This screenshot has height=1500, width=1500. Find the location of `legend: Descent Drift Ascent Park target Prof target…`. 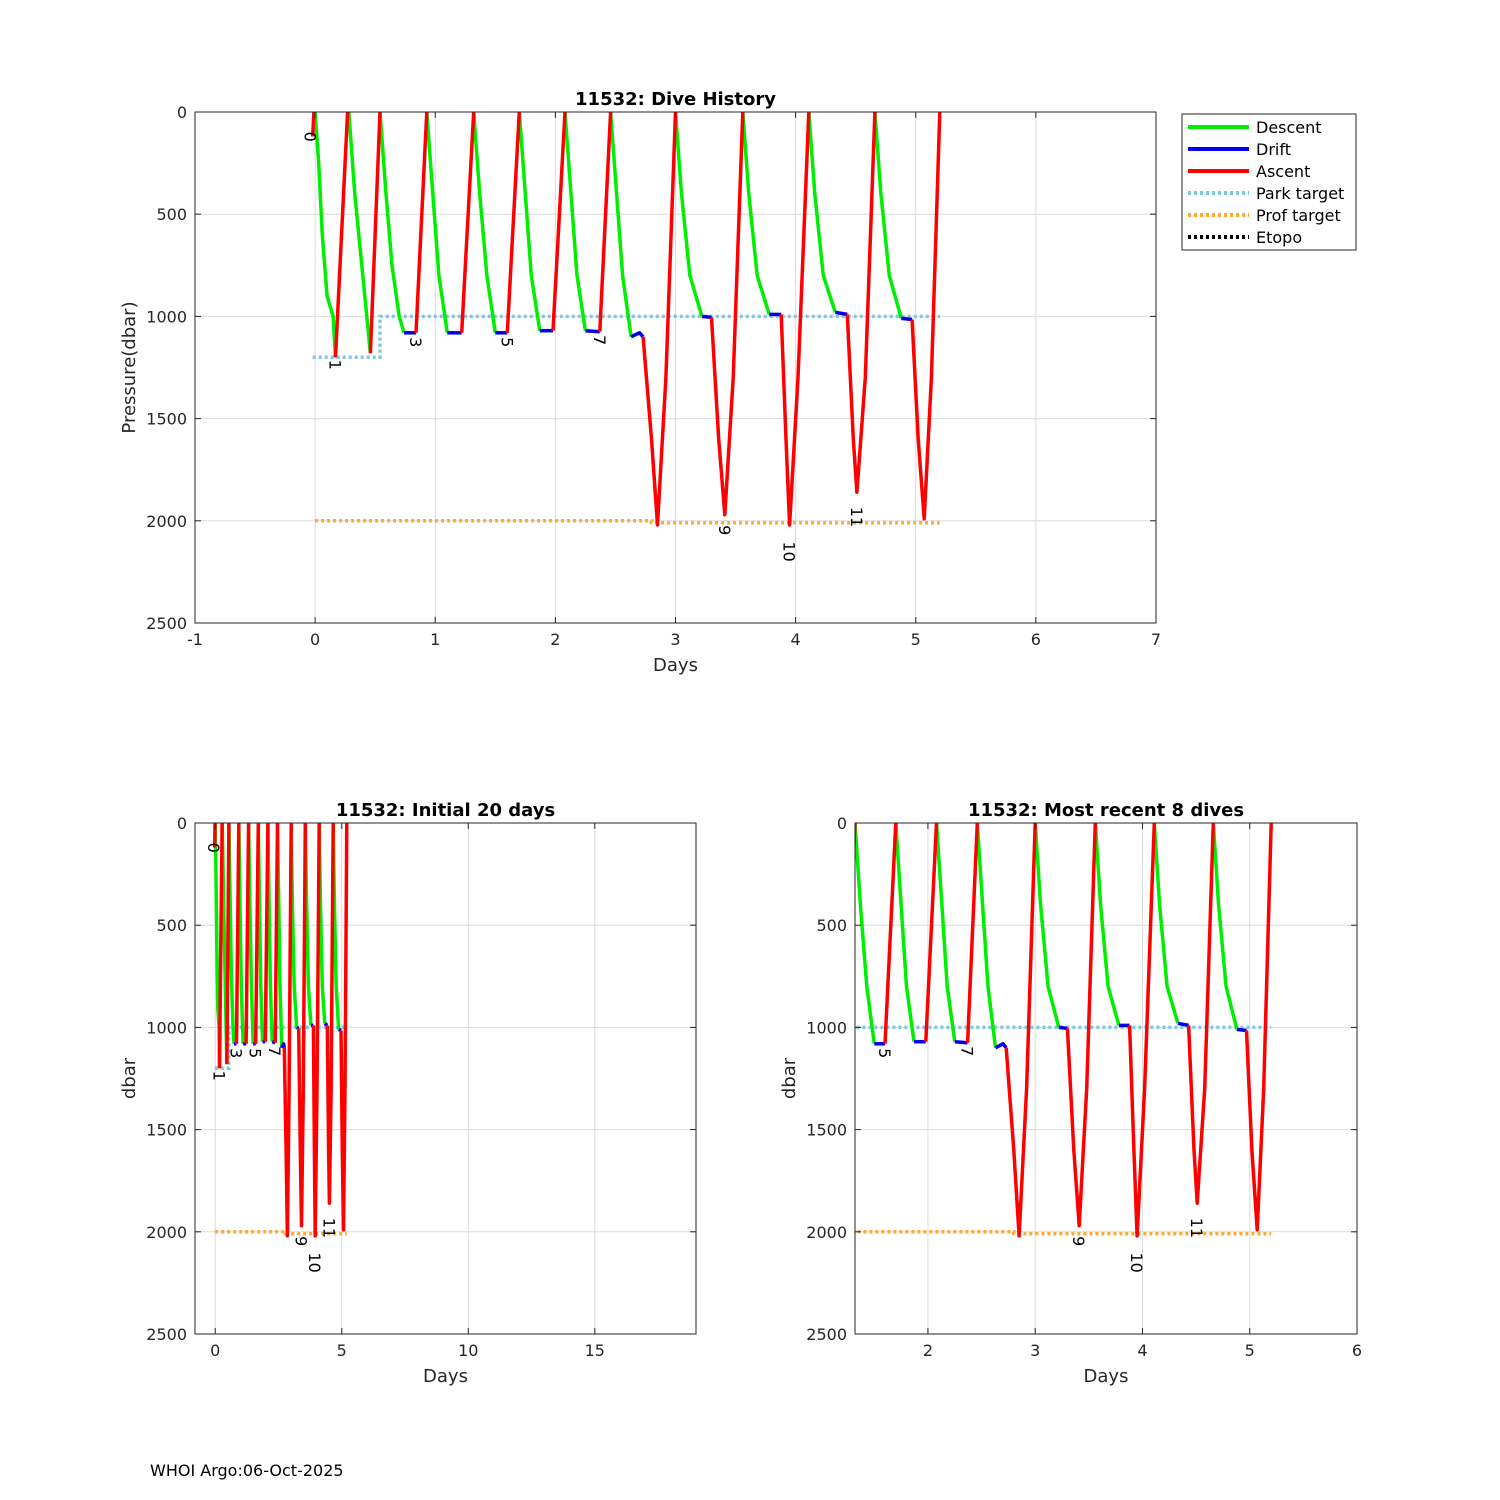

legend: Descent Drift Ascent Park target Prof target… is located at coordinates (1269, 182).